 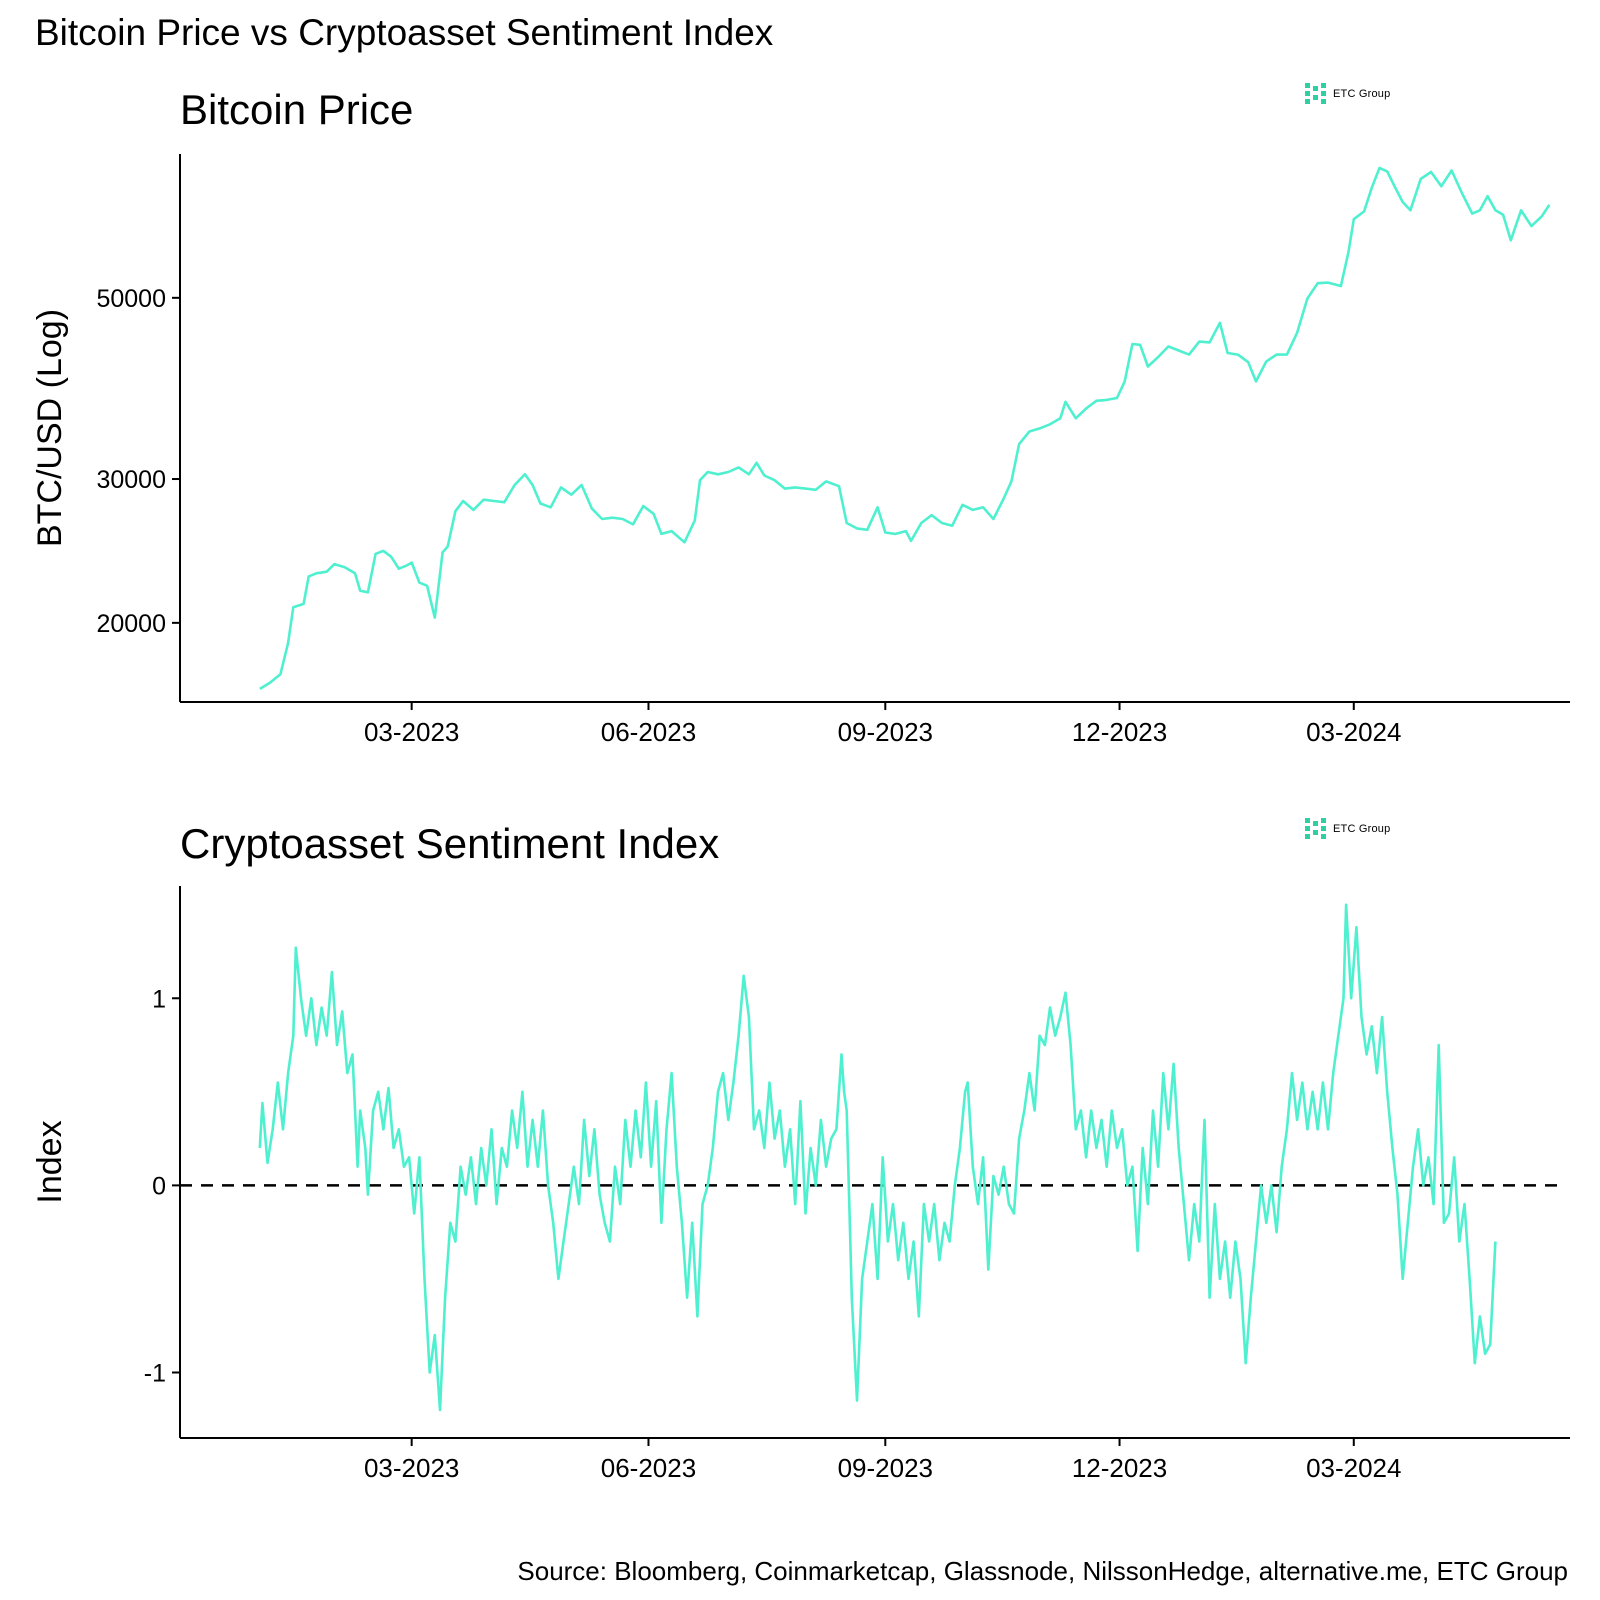 What do you see at coordinates (159, 1186) in the screenshot?
I see `sentiment-y-tick-label: 0` at bounding box center [159, 1186].